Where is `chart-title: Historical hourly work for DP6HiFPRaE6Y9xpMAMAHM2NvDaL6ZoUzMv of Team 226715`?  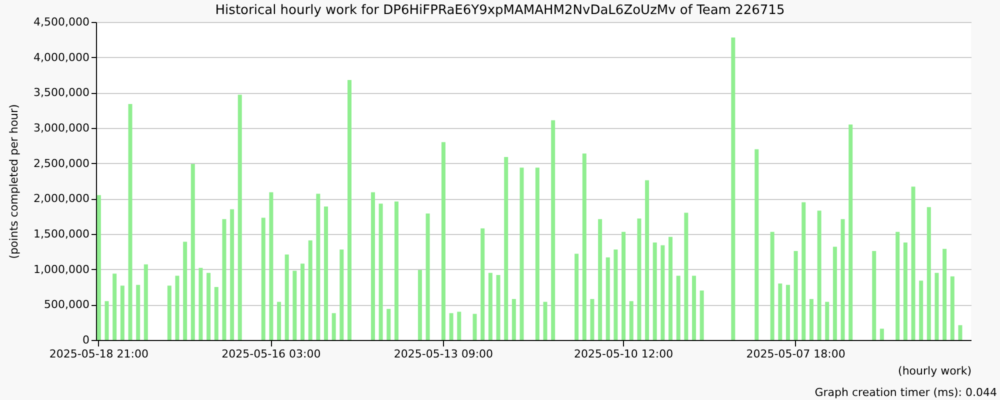
chart-title: Historical hourly work for DP6HiFPRaE6Y9xpMAMAHM2NvDaL6ZoUzMv of Team 226715 is located at coordinates (500, 10).